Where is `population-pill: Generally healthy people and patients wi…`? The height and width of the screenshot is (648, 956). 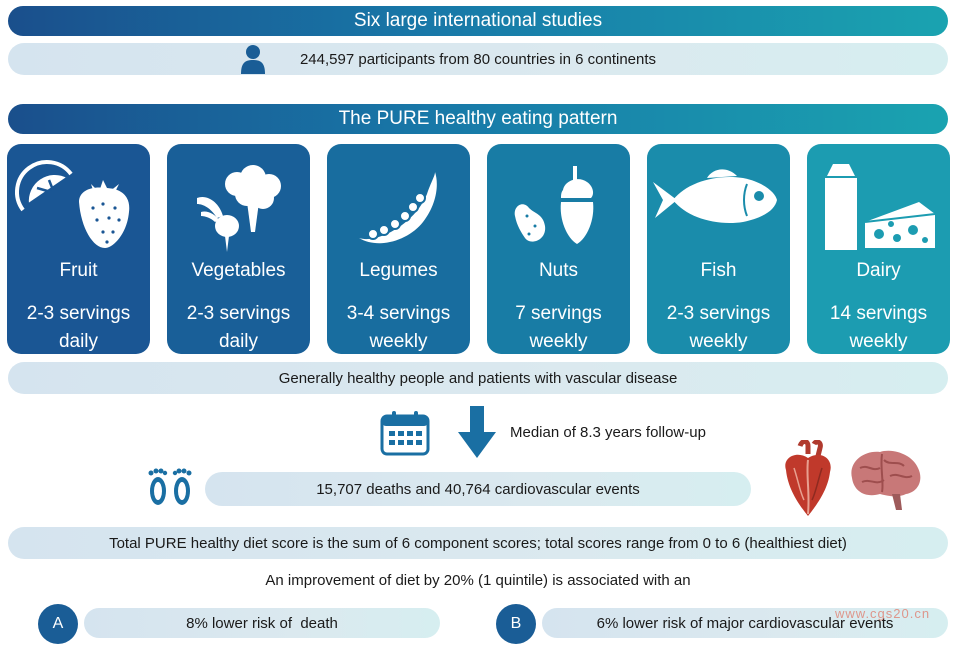
population-pill: Generally healthy people and patients wi… is located at coordinates (478, 378).